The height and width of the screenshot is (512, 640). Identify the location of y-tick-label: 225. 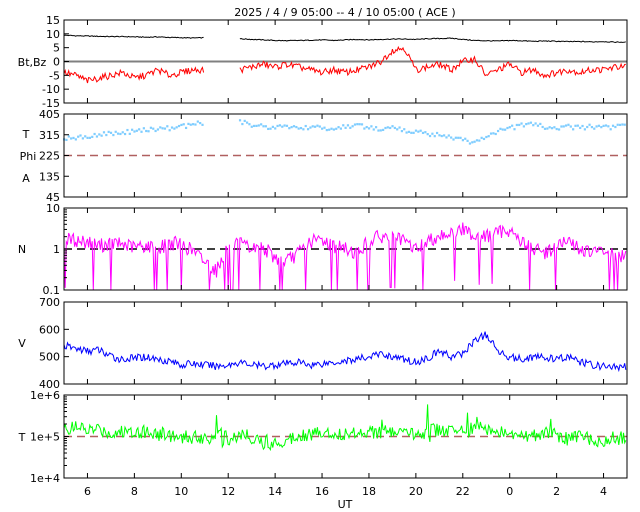
(49, 156).